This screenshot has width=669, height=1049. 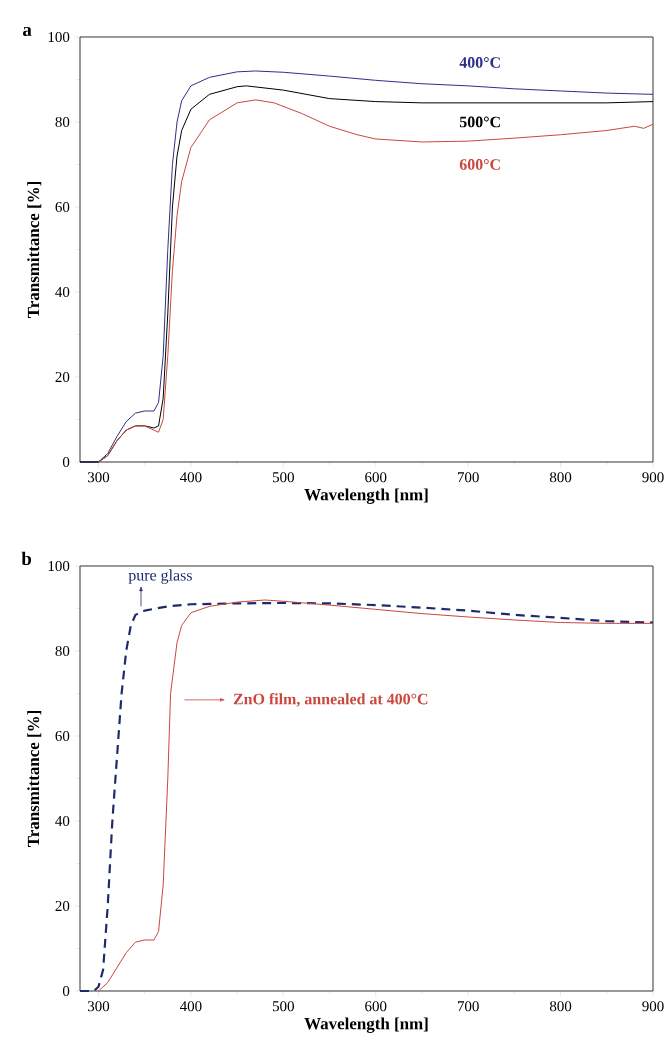 I want to click on chart-title: a, so click(x=27, y=32).